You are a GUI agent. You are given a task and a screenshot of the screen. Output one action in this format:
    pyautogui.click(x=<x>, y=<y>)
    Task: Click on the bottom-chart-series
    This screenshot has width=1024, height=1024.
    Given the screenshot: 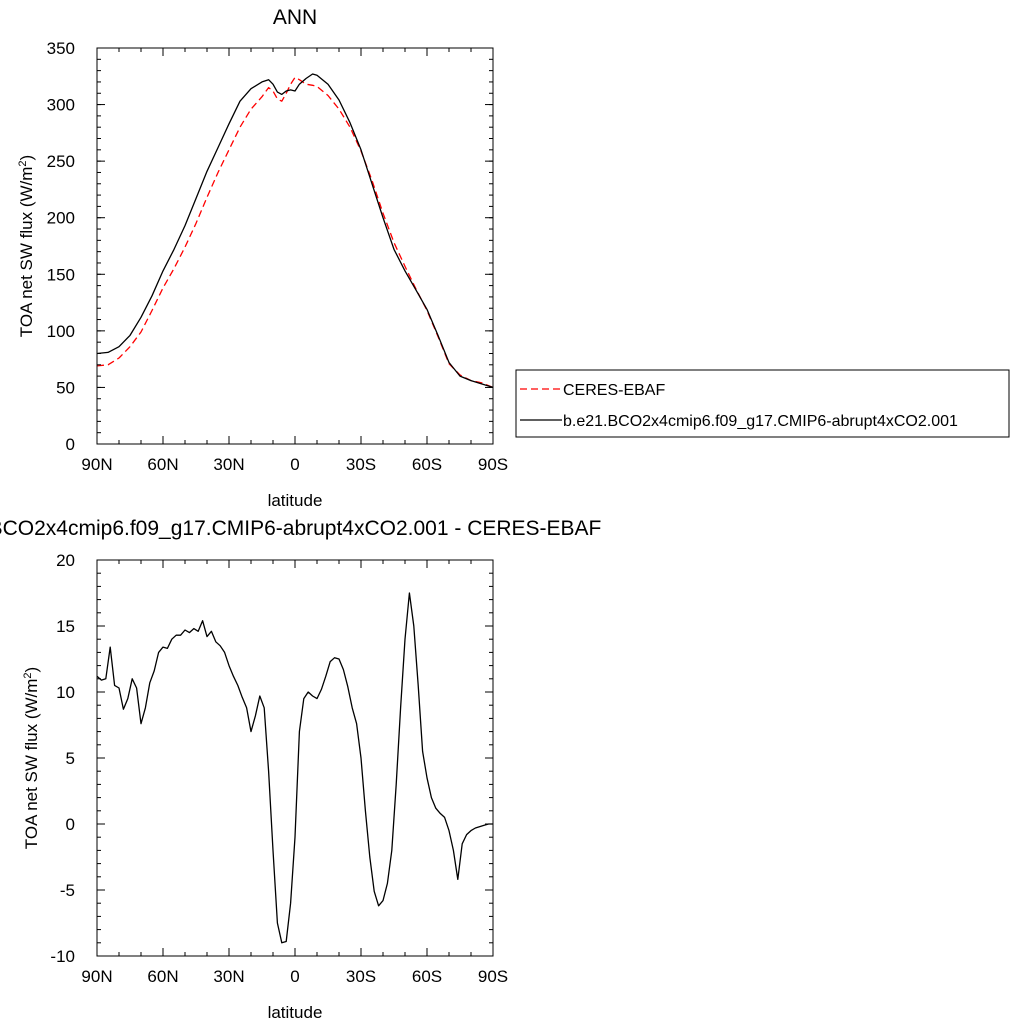 What is the action you would take?
    pyautogui.click(x=294, y=768)
    